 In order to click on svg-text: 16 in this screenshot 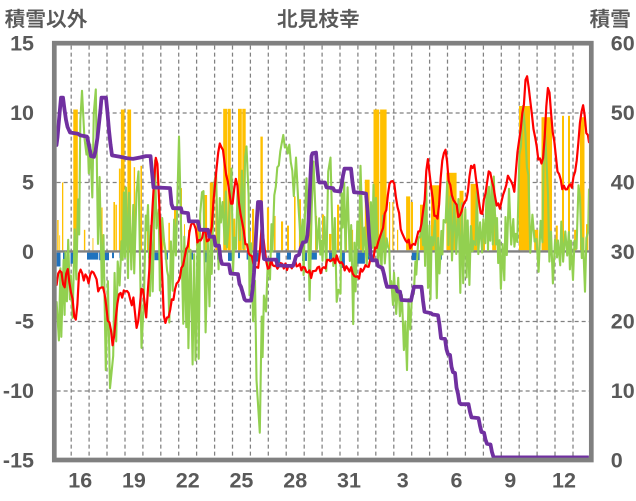, I will do `click(80, 481)`.